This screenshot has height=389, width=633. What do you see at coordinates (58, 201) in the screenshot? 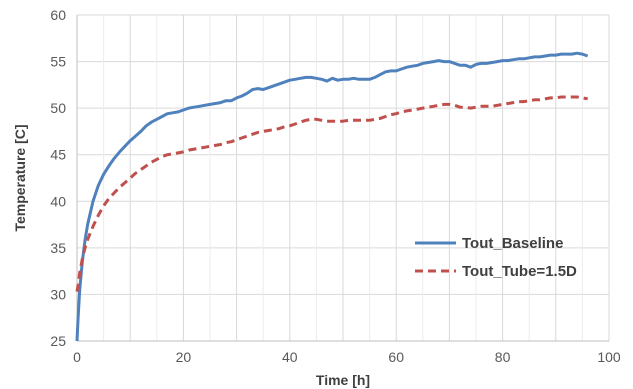
I see `y-tick-label: 40` at bounding box center [58, 201].